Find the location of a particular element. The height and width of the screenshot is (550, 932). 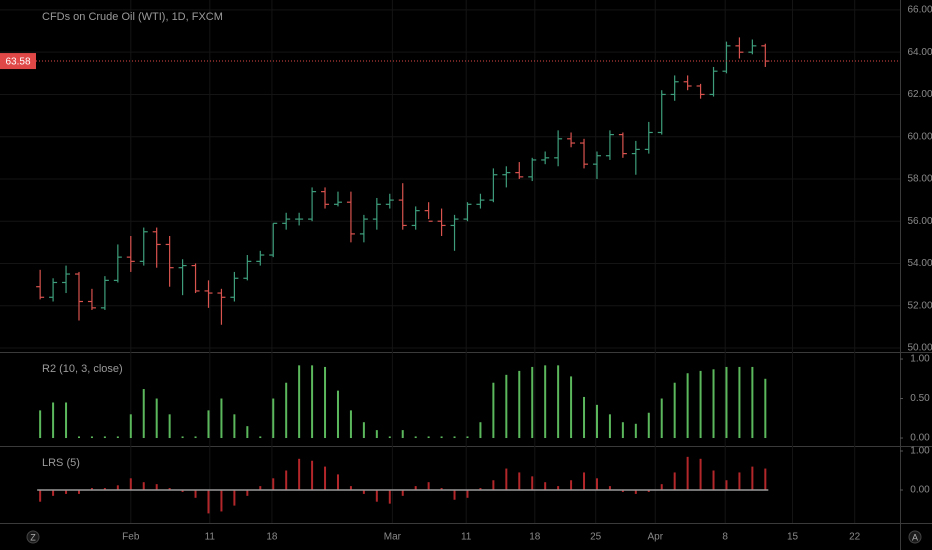

y-tick-label: 0.50 is located at coordinates (920, 398).